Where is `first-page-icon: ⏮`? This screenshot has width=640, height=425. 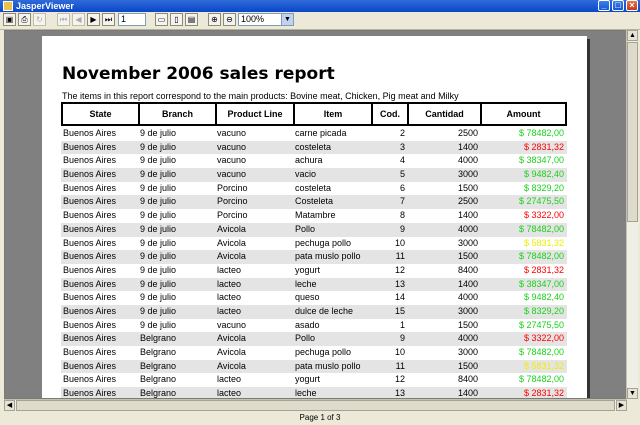
first-page-icon: ⏮ is located at coordinates (63, 19).